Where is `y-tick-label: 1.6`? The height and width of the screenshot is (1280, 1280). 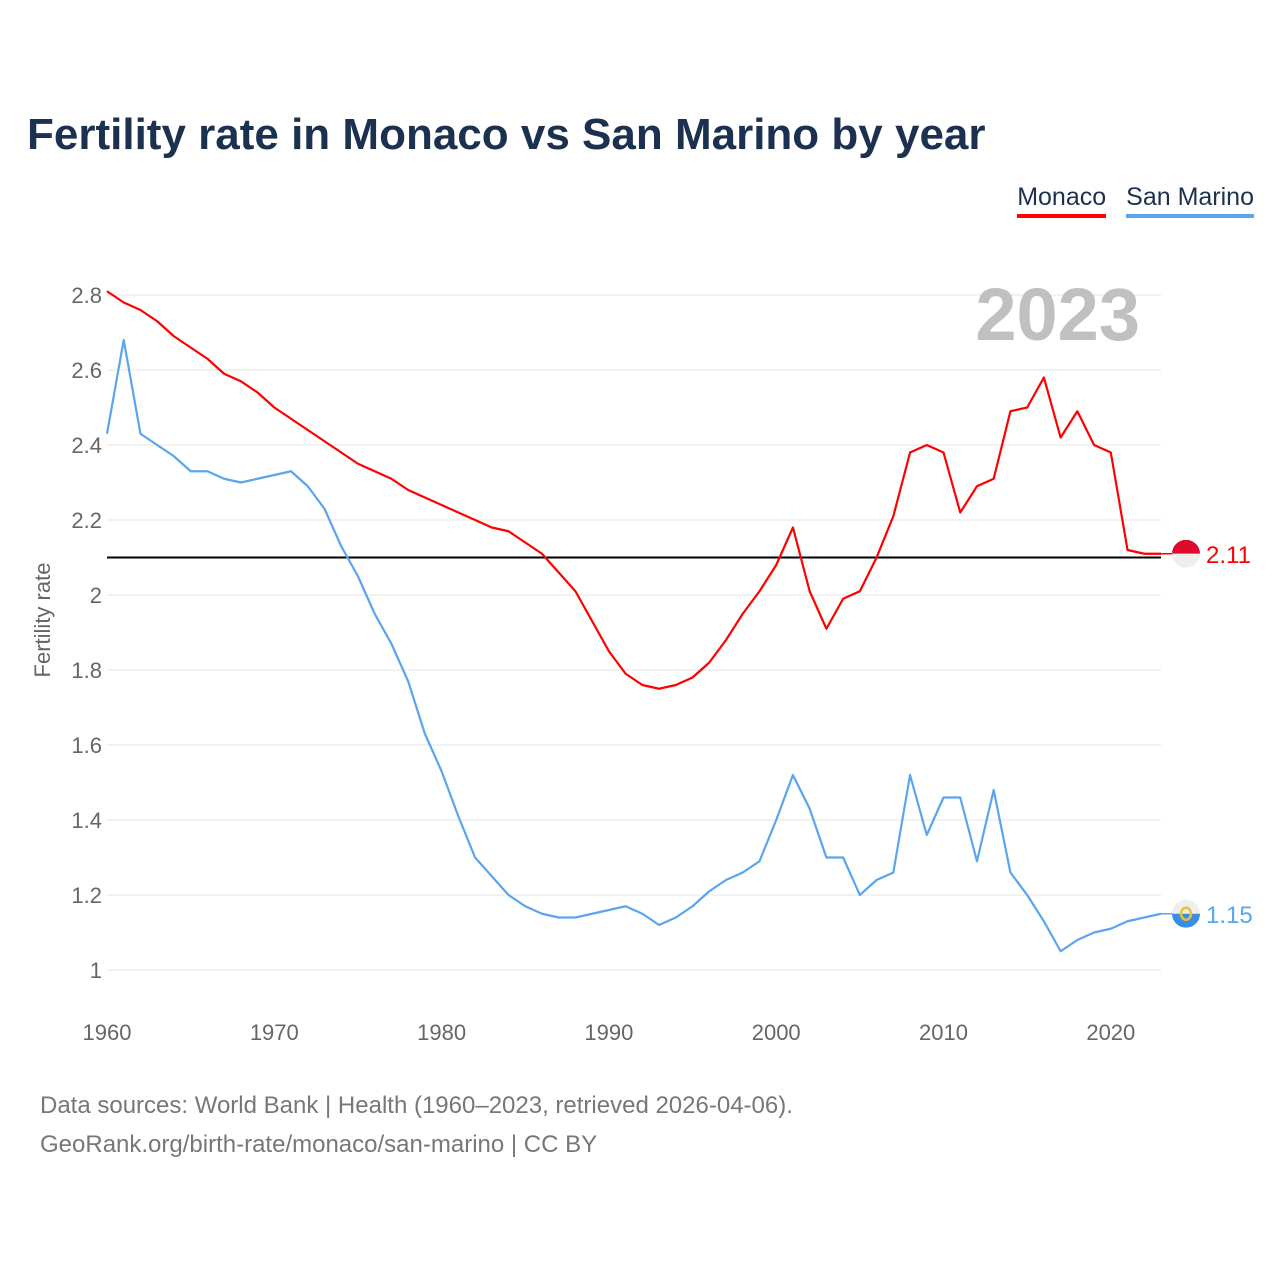
y-tick-label: 1.6 is located at coordinates (86, 745).